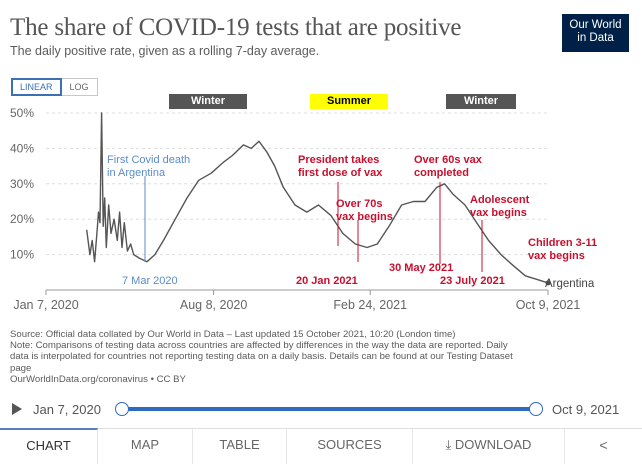 This screenshot has height=464, width=642. Describe the element at coordinates (329, 409) in the screenshot. I see `timeline-track` at that location.